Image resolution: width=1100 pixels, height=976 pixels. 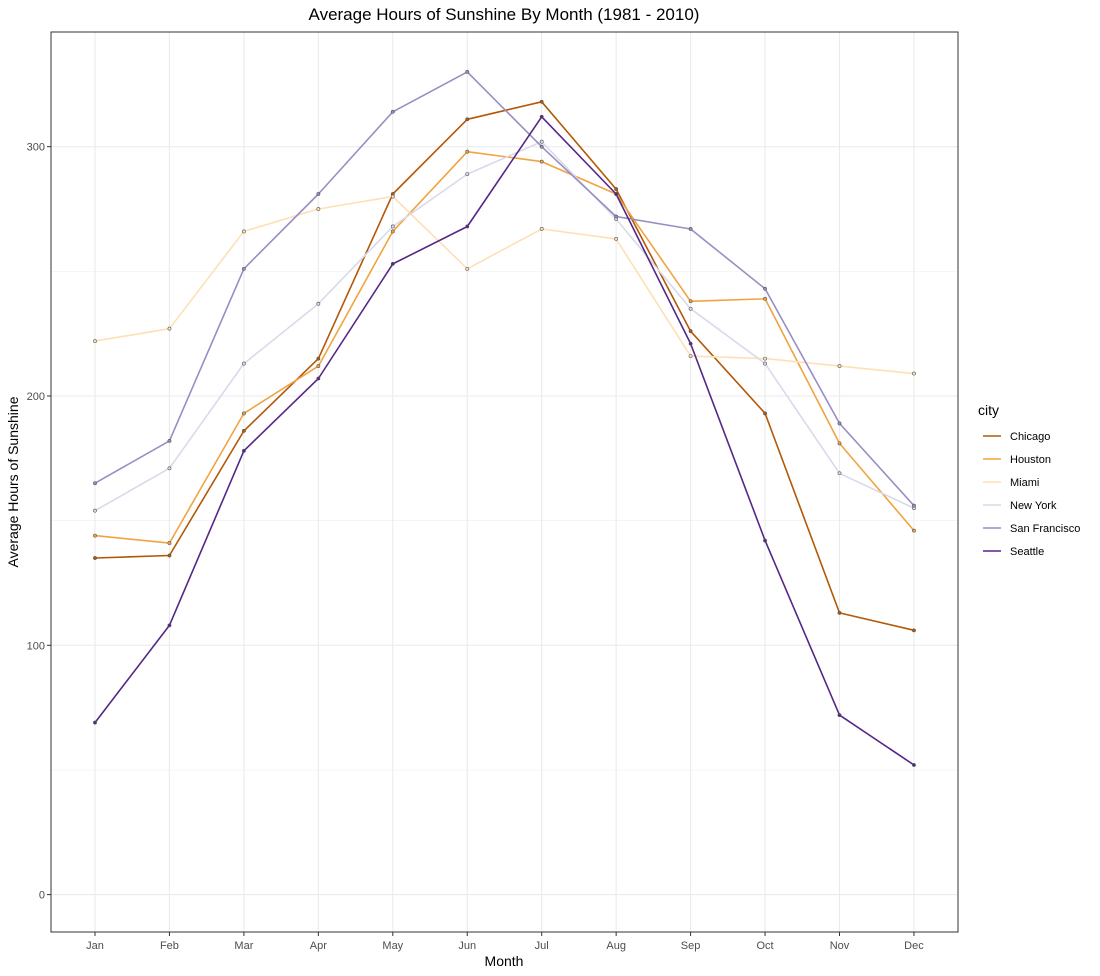 I want to click on legend-item-houston: Houston, so click(x=1017, y=460).